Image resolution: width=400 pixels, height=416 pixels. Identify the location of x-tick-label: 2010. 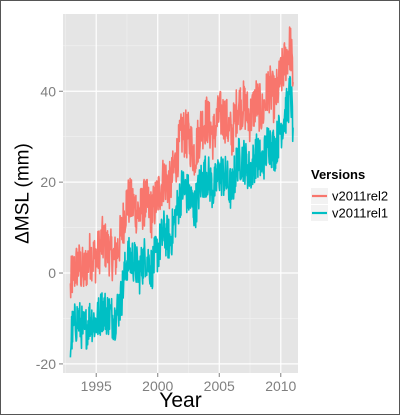
(280, 386).